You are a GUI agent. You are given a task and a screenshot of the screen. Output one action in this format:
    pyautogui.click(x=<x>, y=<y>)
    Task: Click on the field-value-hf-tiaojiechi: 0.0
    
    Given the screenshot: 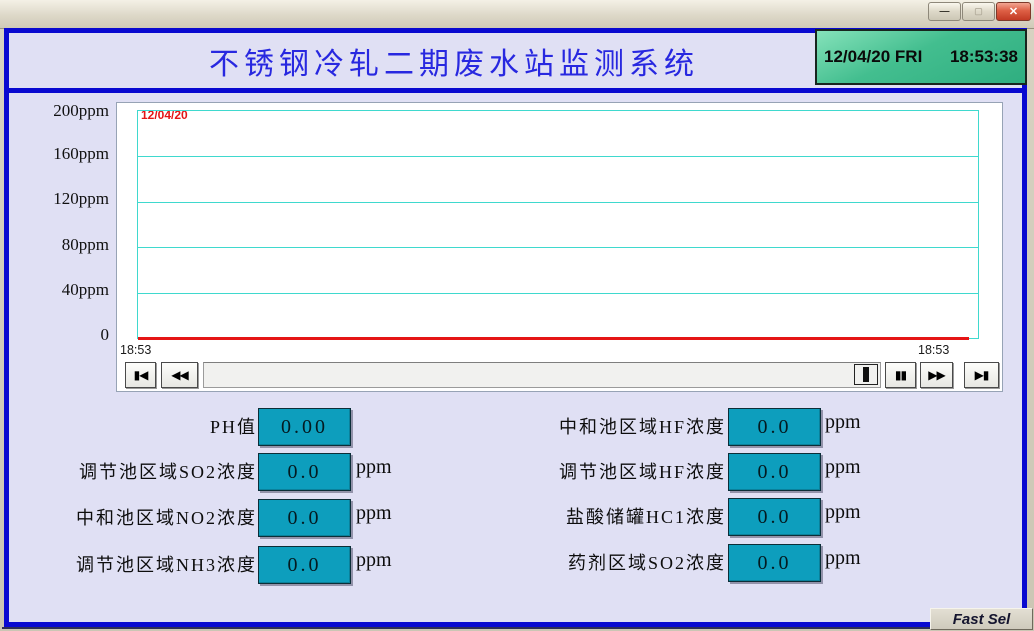 What is the action you would take?
    pyautogui.click(x=774, y=472)
    